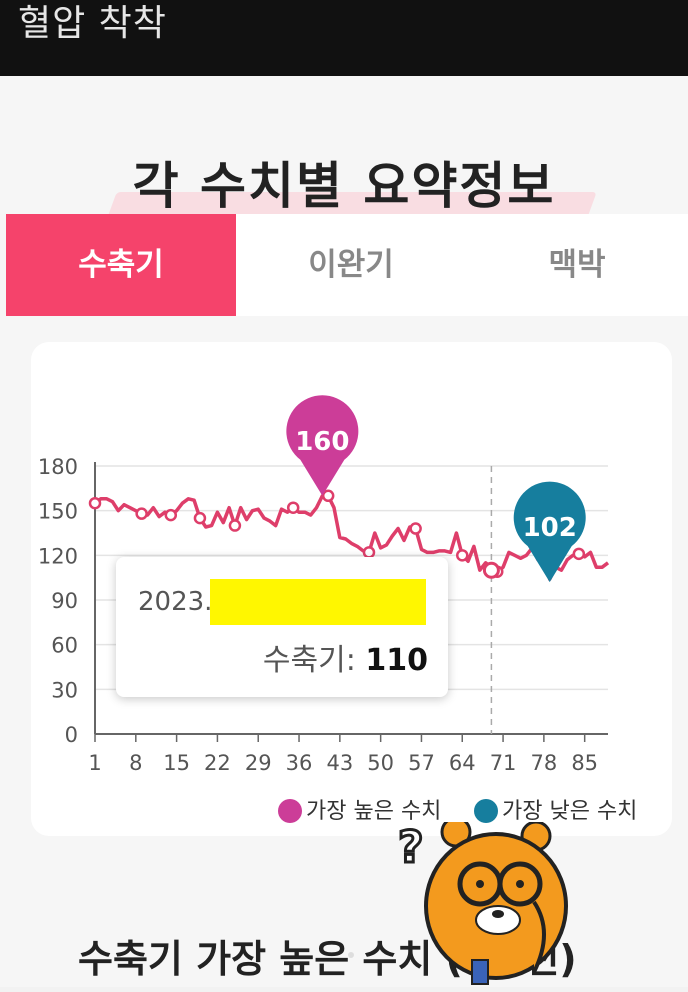  I want to click on x-tick-label: 8, so click(135, 763).